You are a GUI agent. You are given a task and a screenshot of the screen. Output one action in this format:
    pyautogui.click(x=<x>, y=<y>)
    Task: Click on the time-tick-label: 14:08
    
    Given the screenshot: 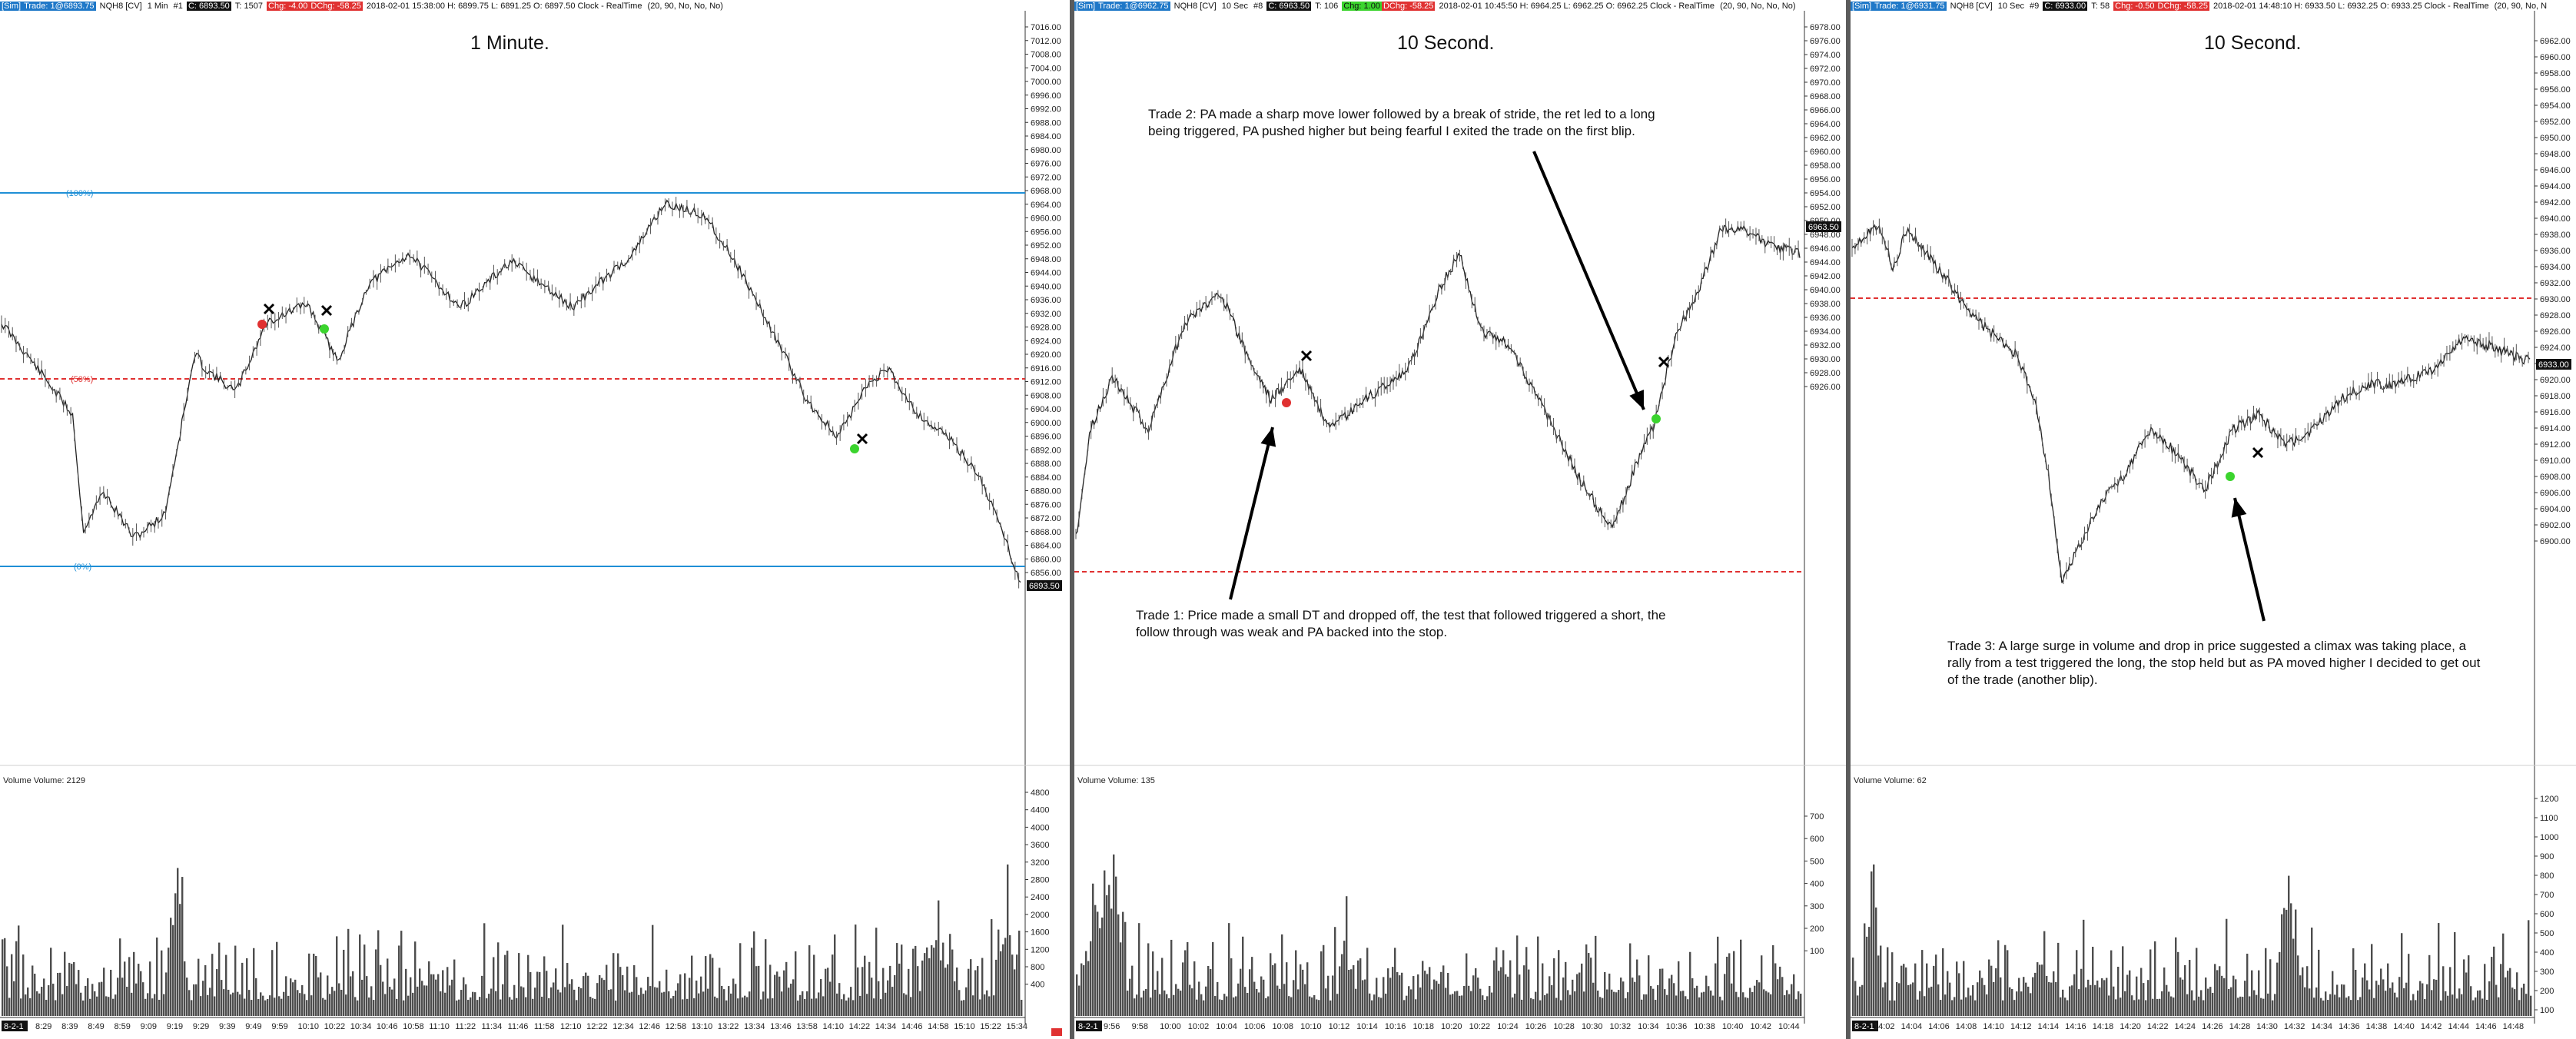 What is the action you would take?
    pyautogui.click(x=1966, y=1026)
    